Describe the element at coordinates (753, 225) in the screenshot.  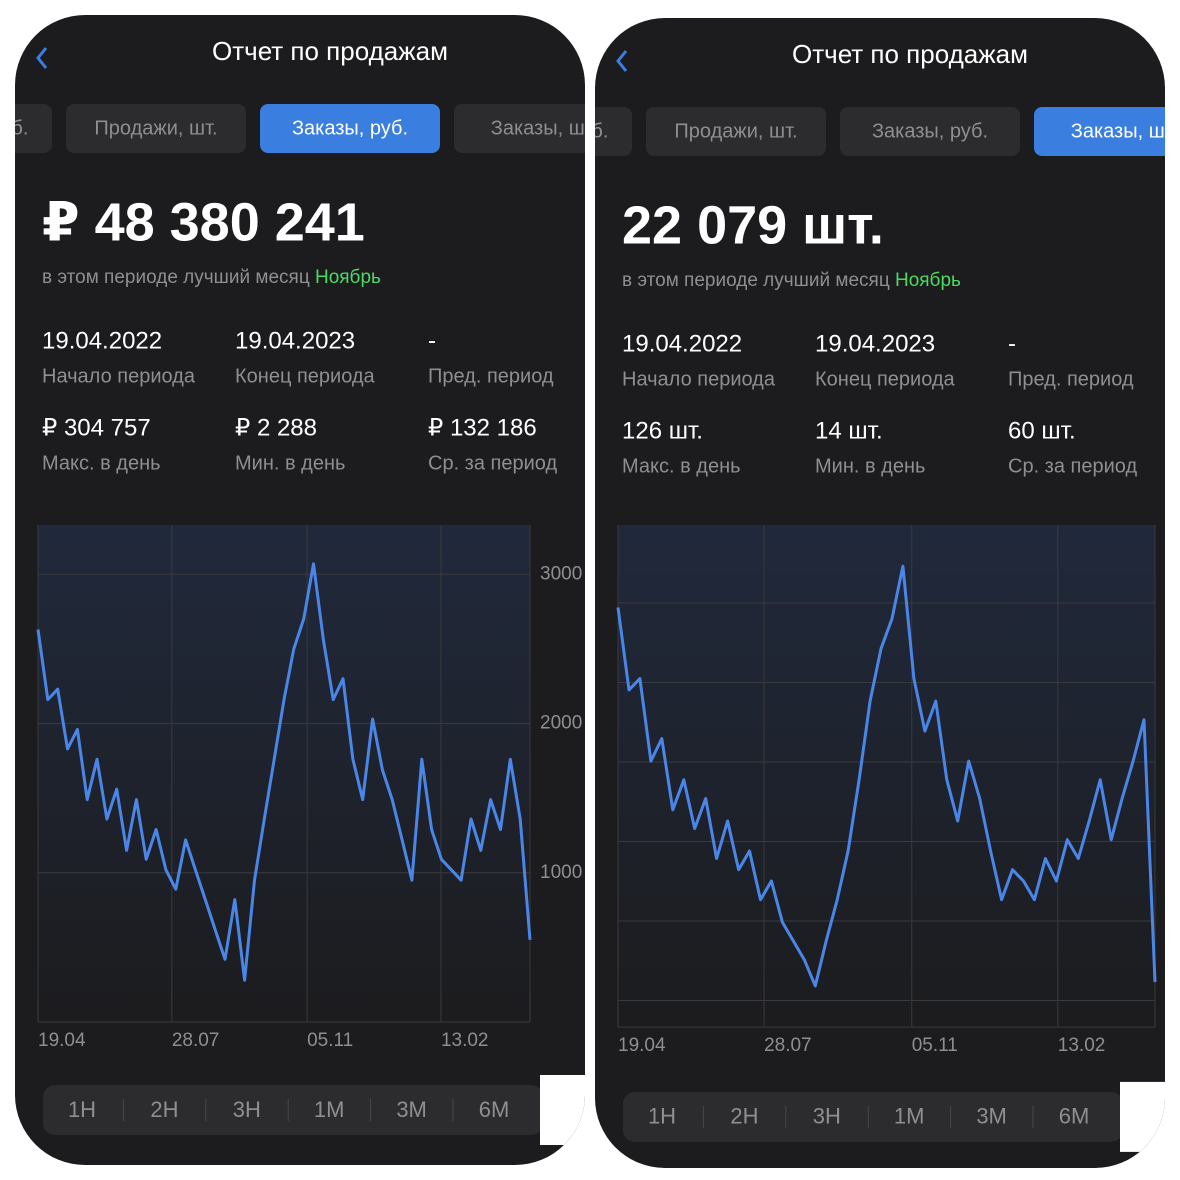
I see `total-value: 22 079 шт.` at that location.